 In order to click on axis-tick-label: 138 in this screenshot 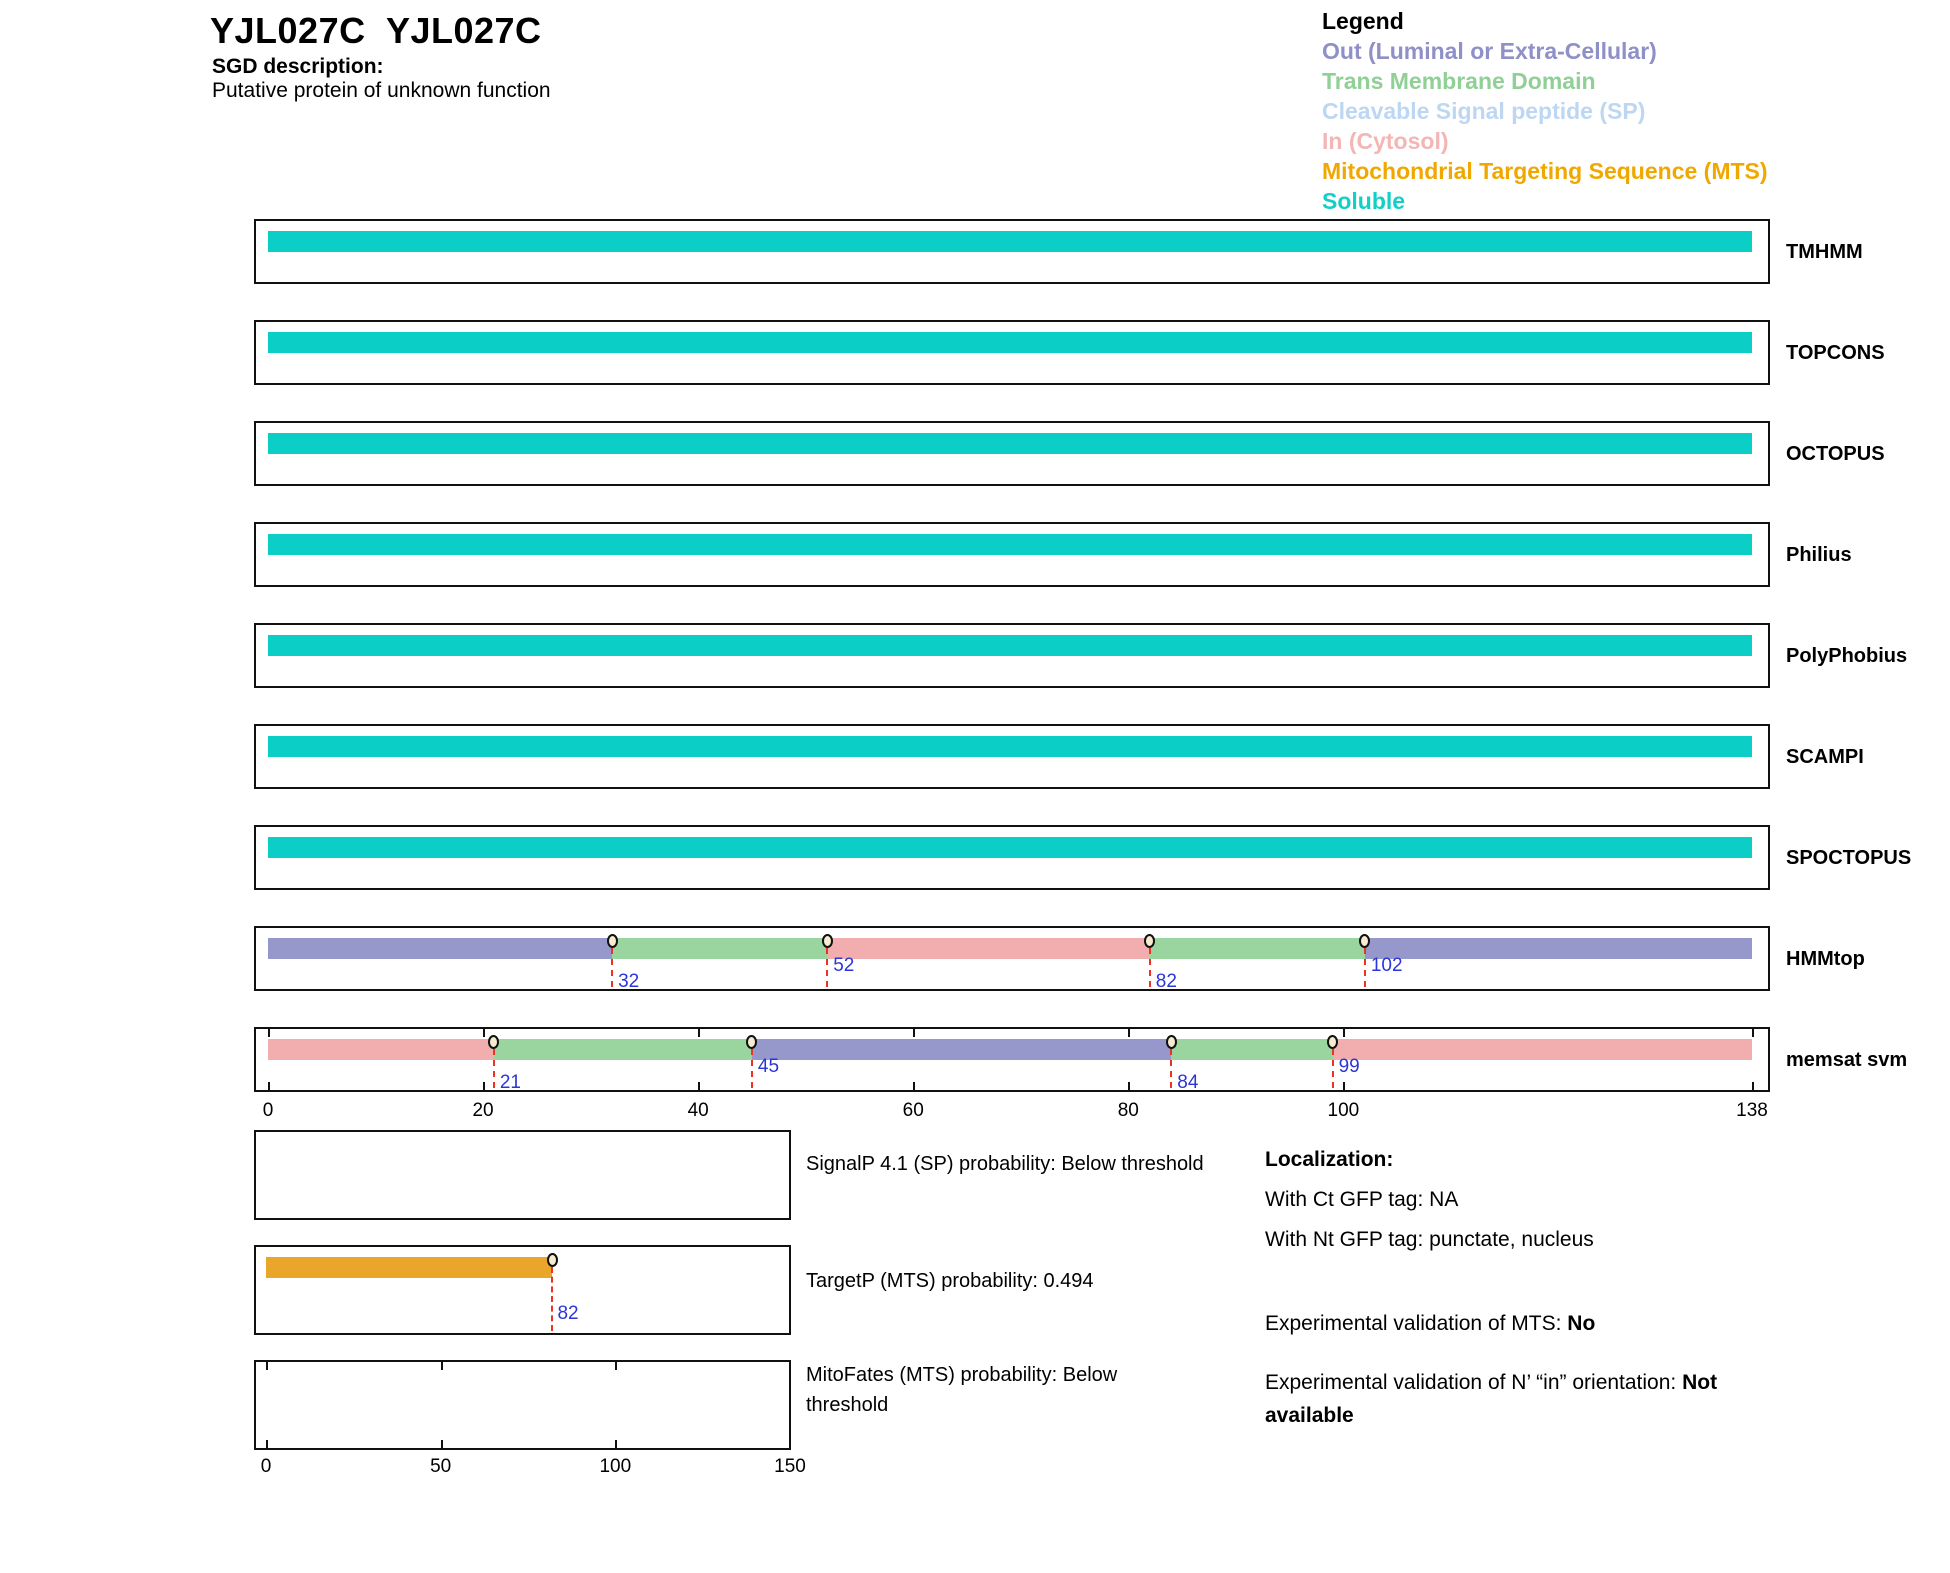, I will do `click(1752, 1110)`.